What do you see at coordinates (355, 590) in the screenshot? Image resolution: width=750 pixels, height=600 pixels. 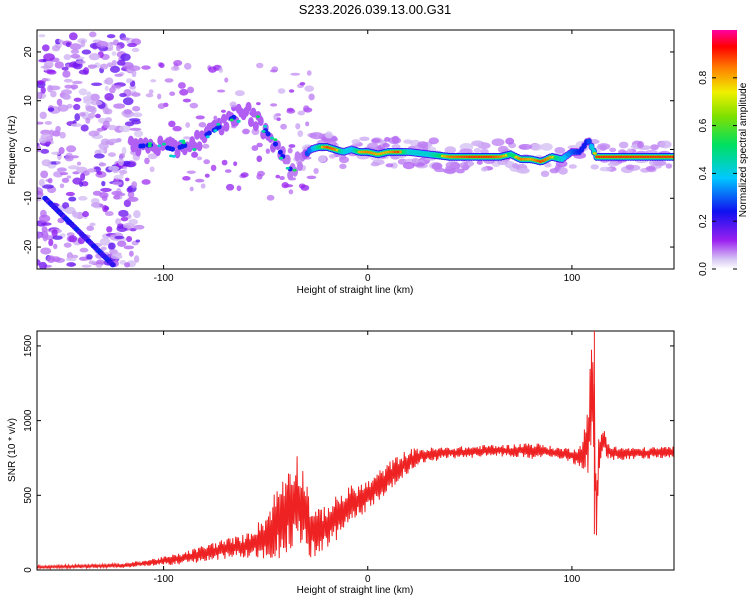 I see `snr-x-label: Height of straight line (km)` at bounding box center [355, 590].